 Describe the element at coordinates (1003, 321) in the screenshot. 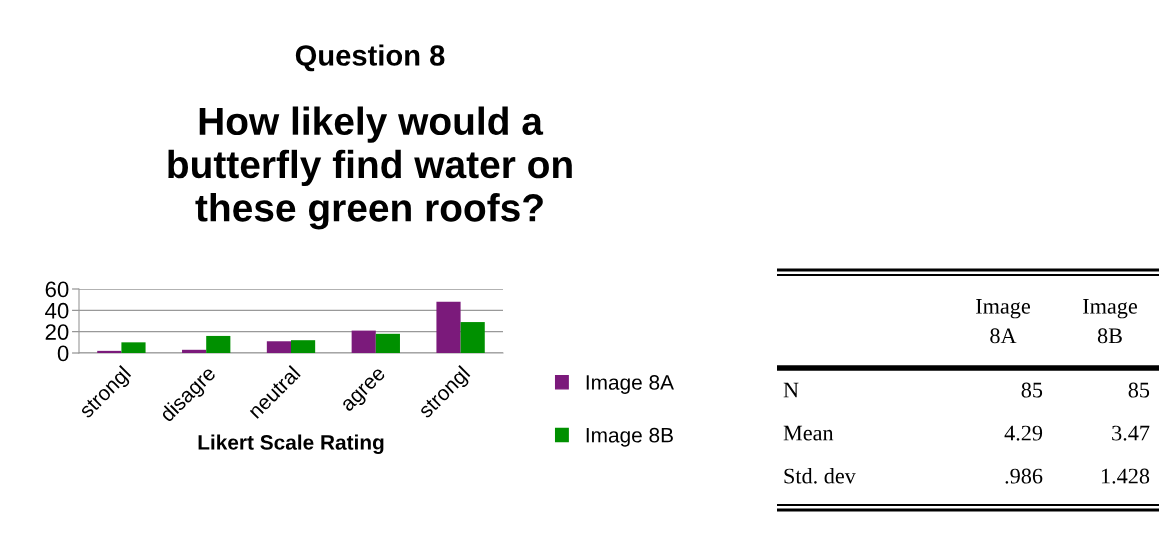

I see `text: Image 8A` at that location.